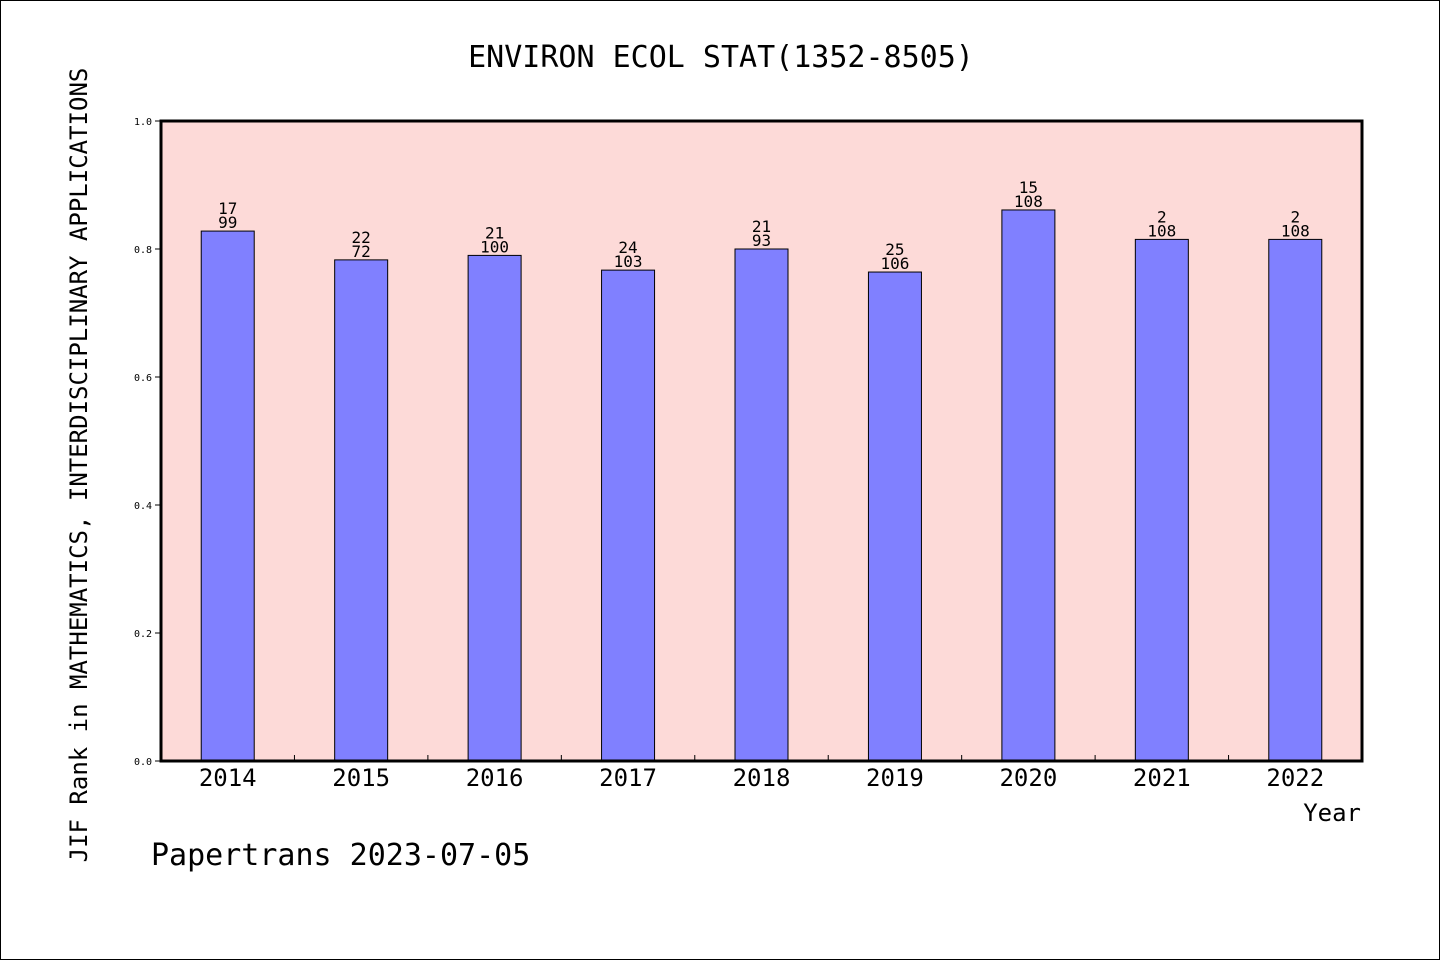  I want to click on bar-total-label: 93, so click(761, 240).